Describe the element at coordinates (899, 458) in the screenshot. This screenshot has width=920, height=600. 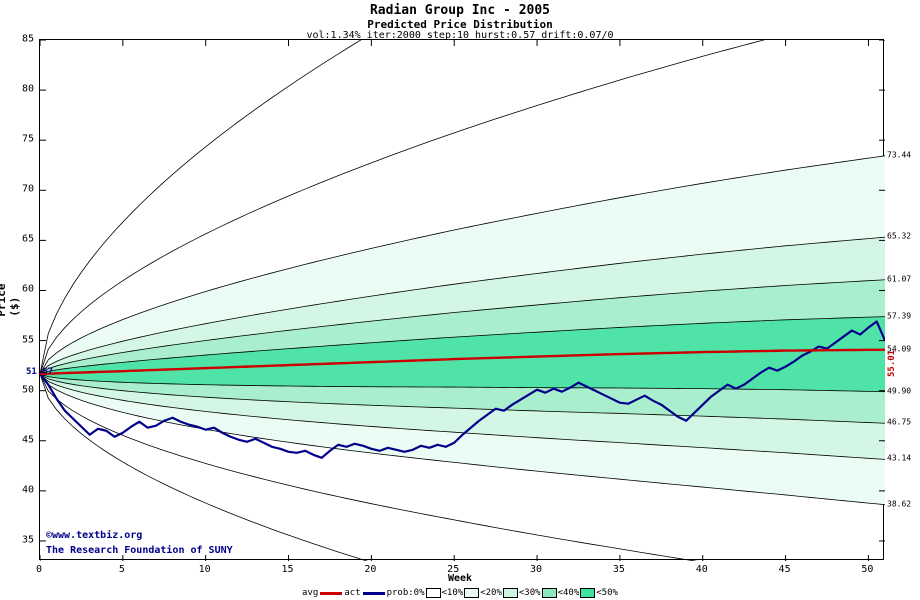
I see `right-axis-label: 43.14` at that location.